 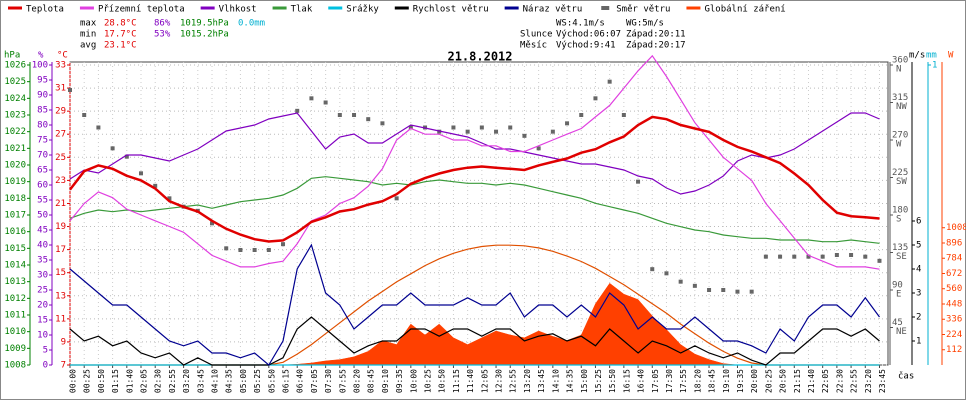 What do you see at coordinates (474, 341) in the screenshot?
I see `line` at bounding box center [474, 341].